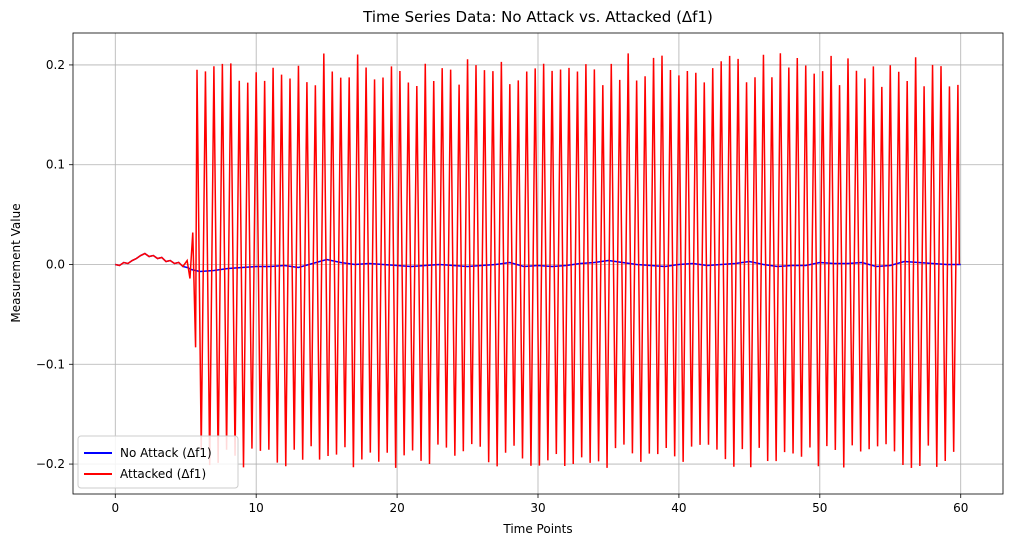 The image size is (1012, 547). I want to click on x-tick-label: 0, so click(115, 508).